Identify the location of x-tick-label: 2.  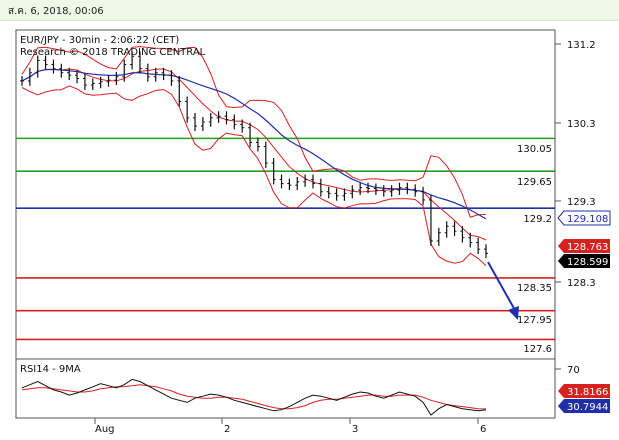
(227, 429).